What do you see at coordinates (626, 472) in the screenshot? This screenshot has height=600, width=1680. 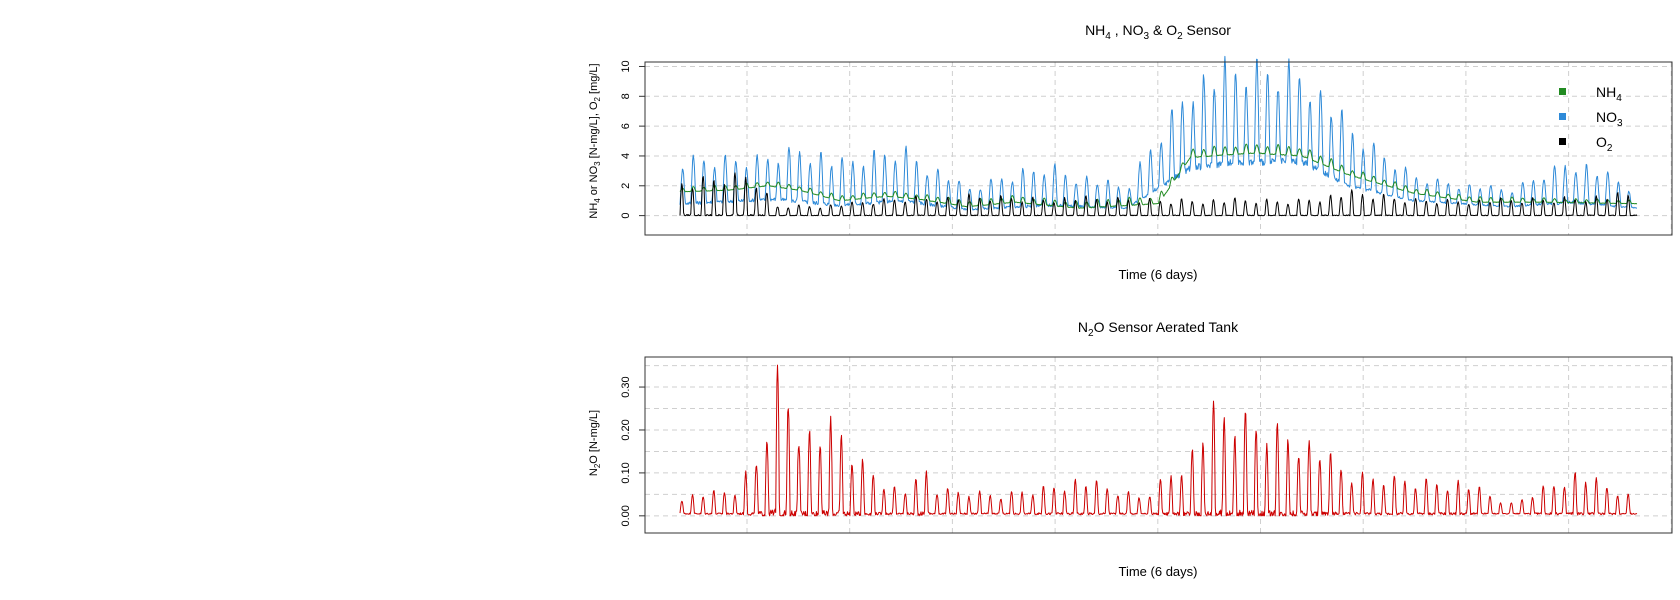 I see `y-tick-label: 0.10` at bounding box center [626, 472].